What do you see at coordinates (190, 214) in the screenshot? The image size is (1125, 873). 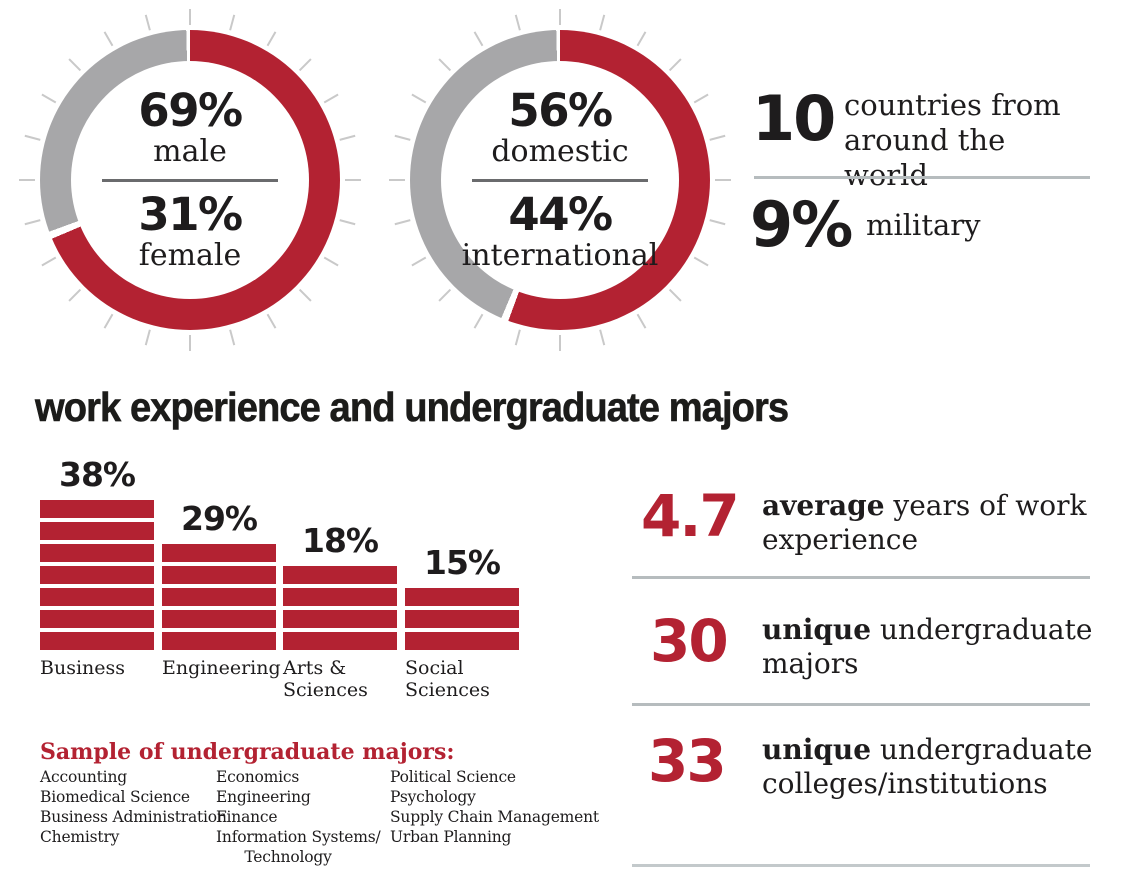 I see `donut-bottom-value: 31%` at bounding box center [190, 214].